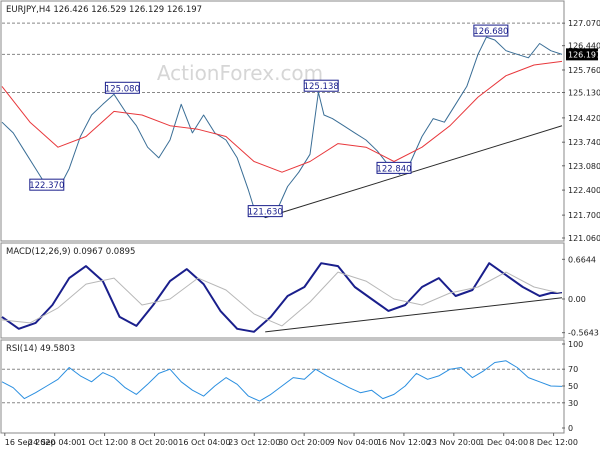  What do you see at coordinates (584, 70) in the screenshot?
I see `price-ytick-label: 125.760` at bounding box center [584, 70].